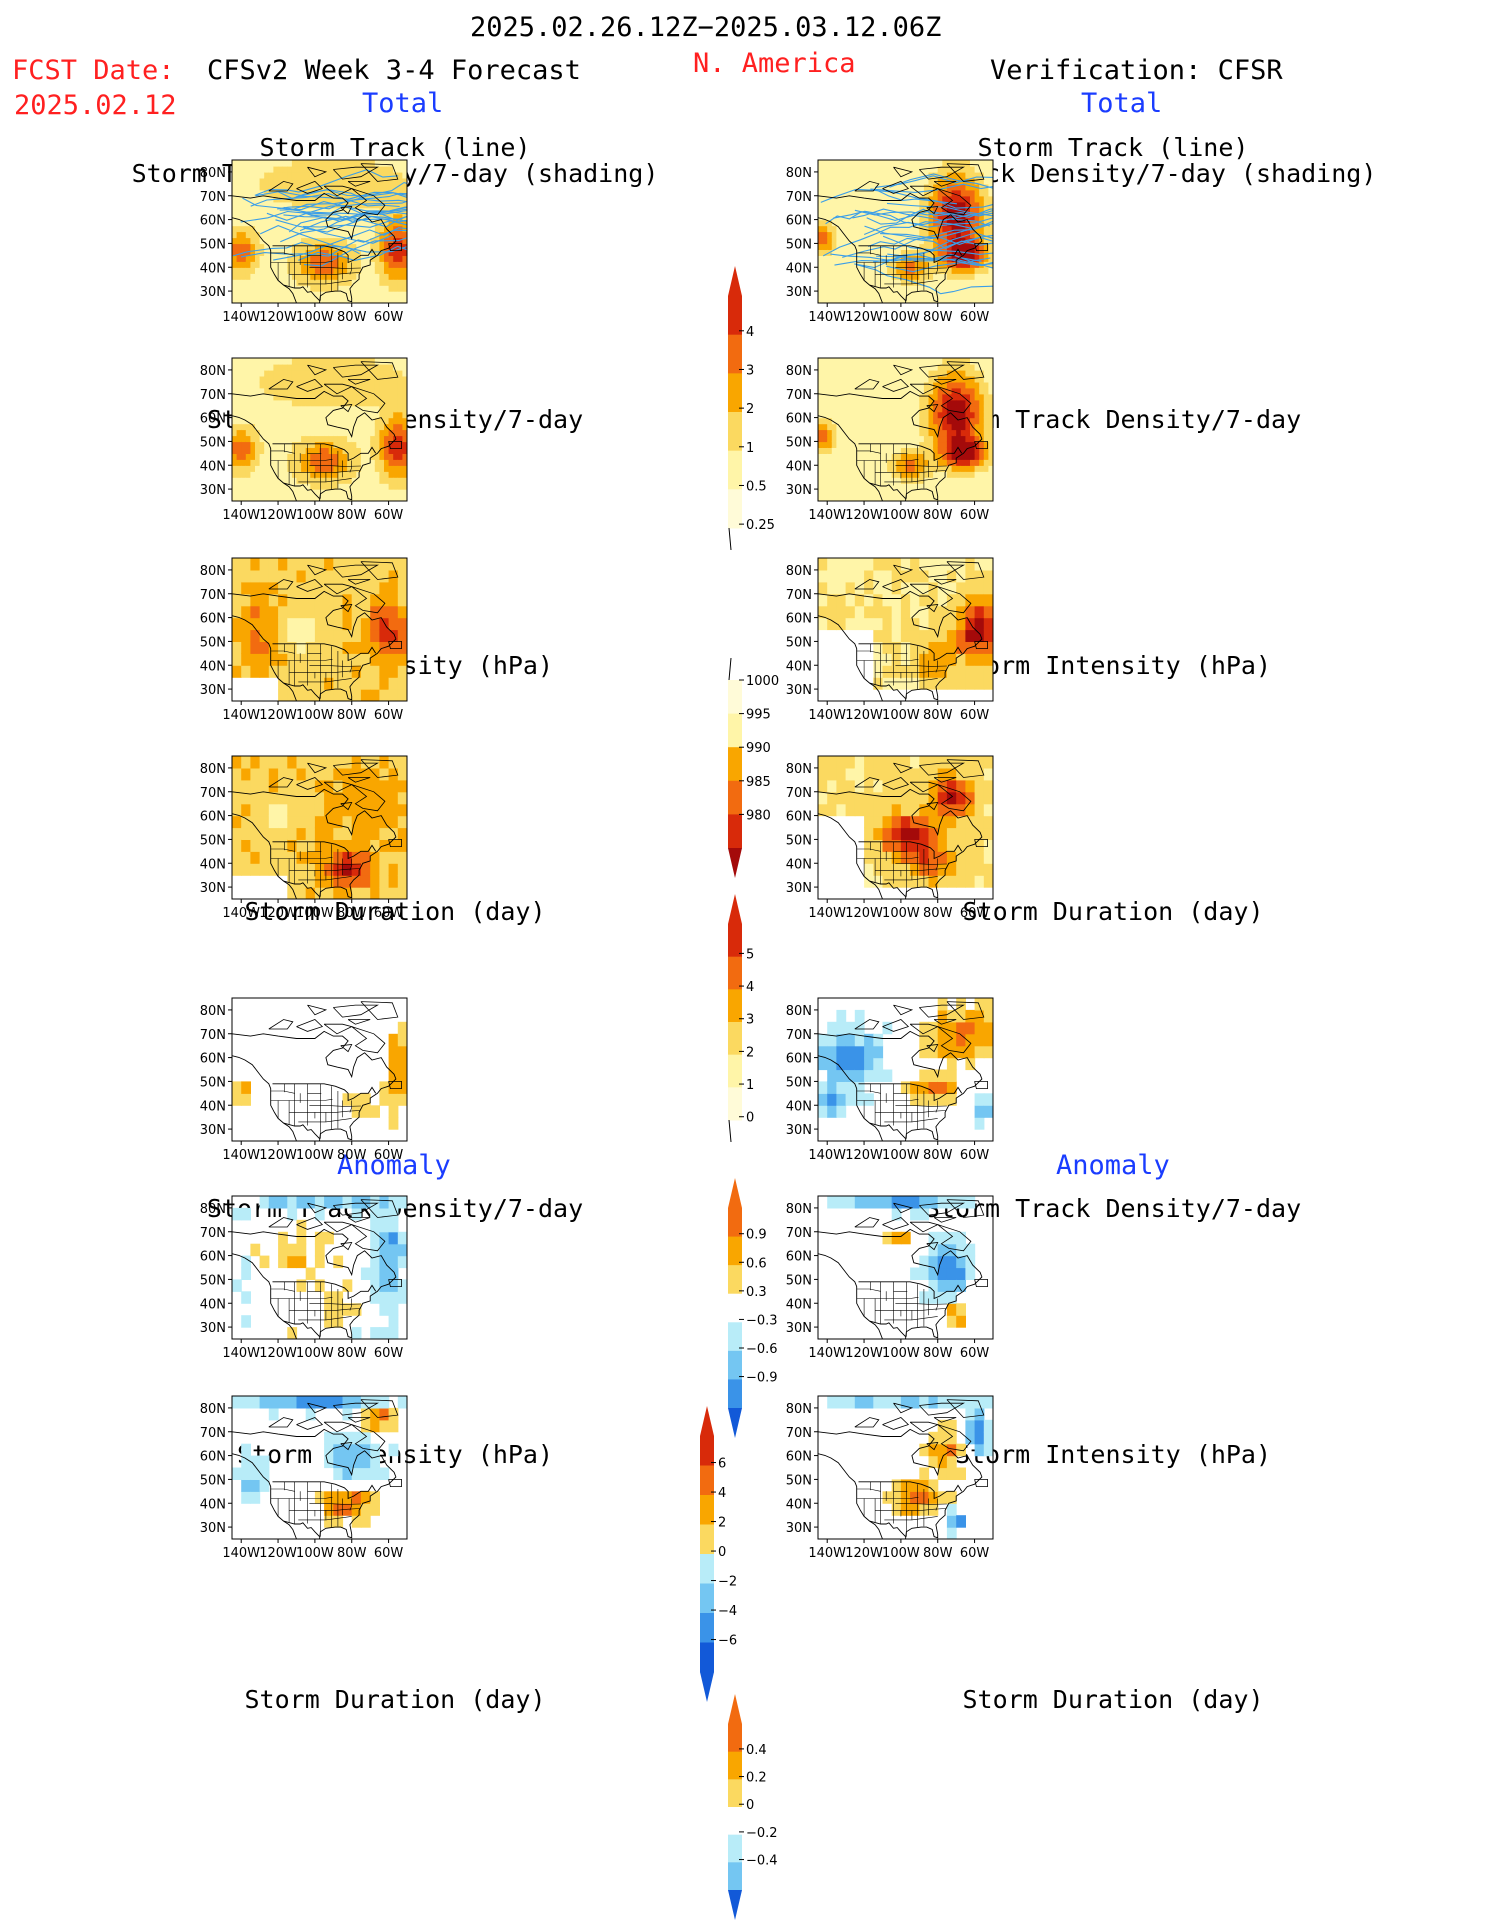 This screenshot has width=1487, height=1925. What do you see at coordinates (394, 70) in the screenshot?
I see `model-title: CFSv2 Week 3-4 Forecast` at bounding box center [394, 70].